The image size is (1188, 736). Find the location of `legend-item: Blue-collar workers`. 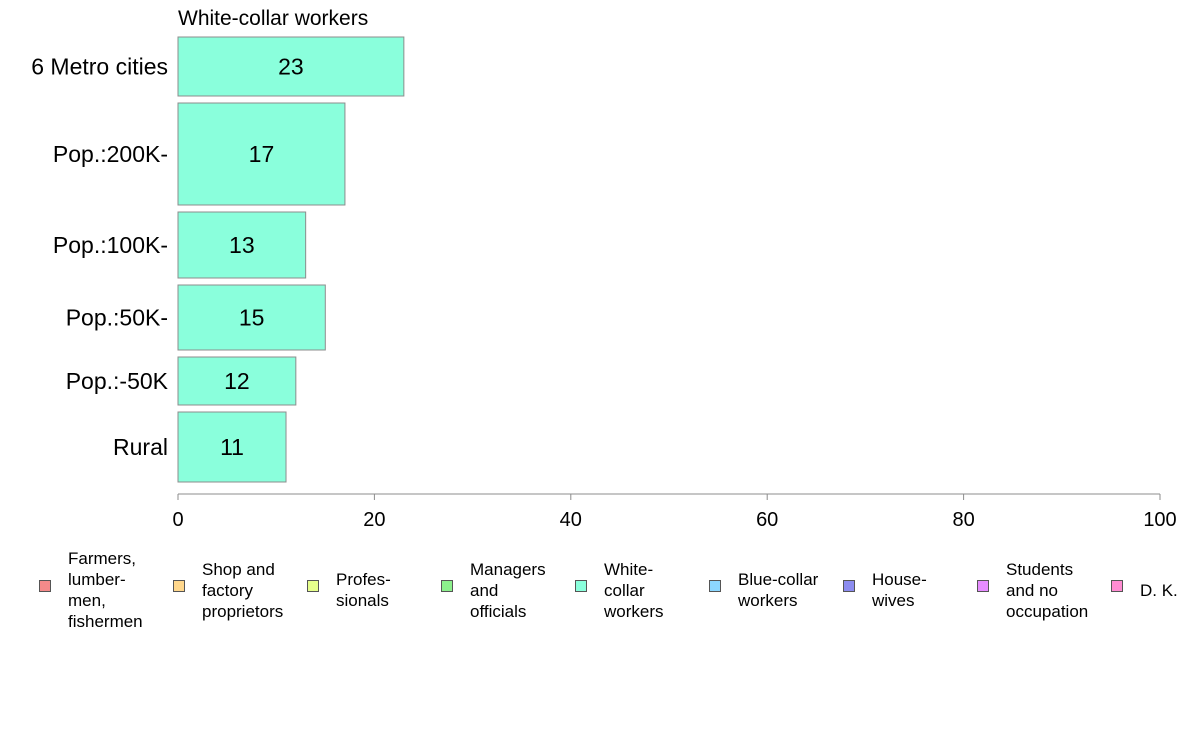

legend-item: Blue-collar workers is located at coordinates (763, 590).